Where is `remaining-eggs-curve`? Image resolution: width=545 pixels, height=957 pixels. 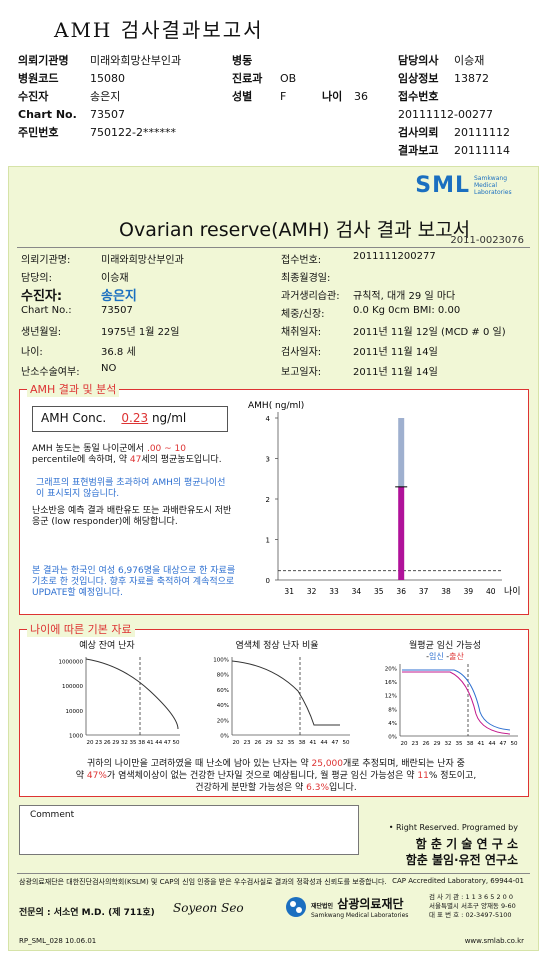 remaining-eggs-curve is located at coordinates (132, 694).